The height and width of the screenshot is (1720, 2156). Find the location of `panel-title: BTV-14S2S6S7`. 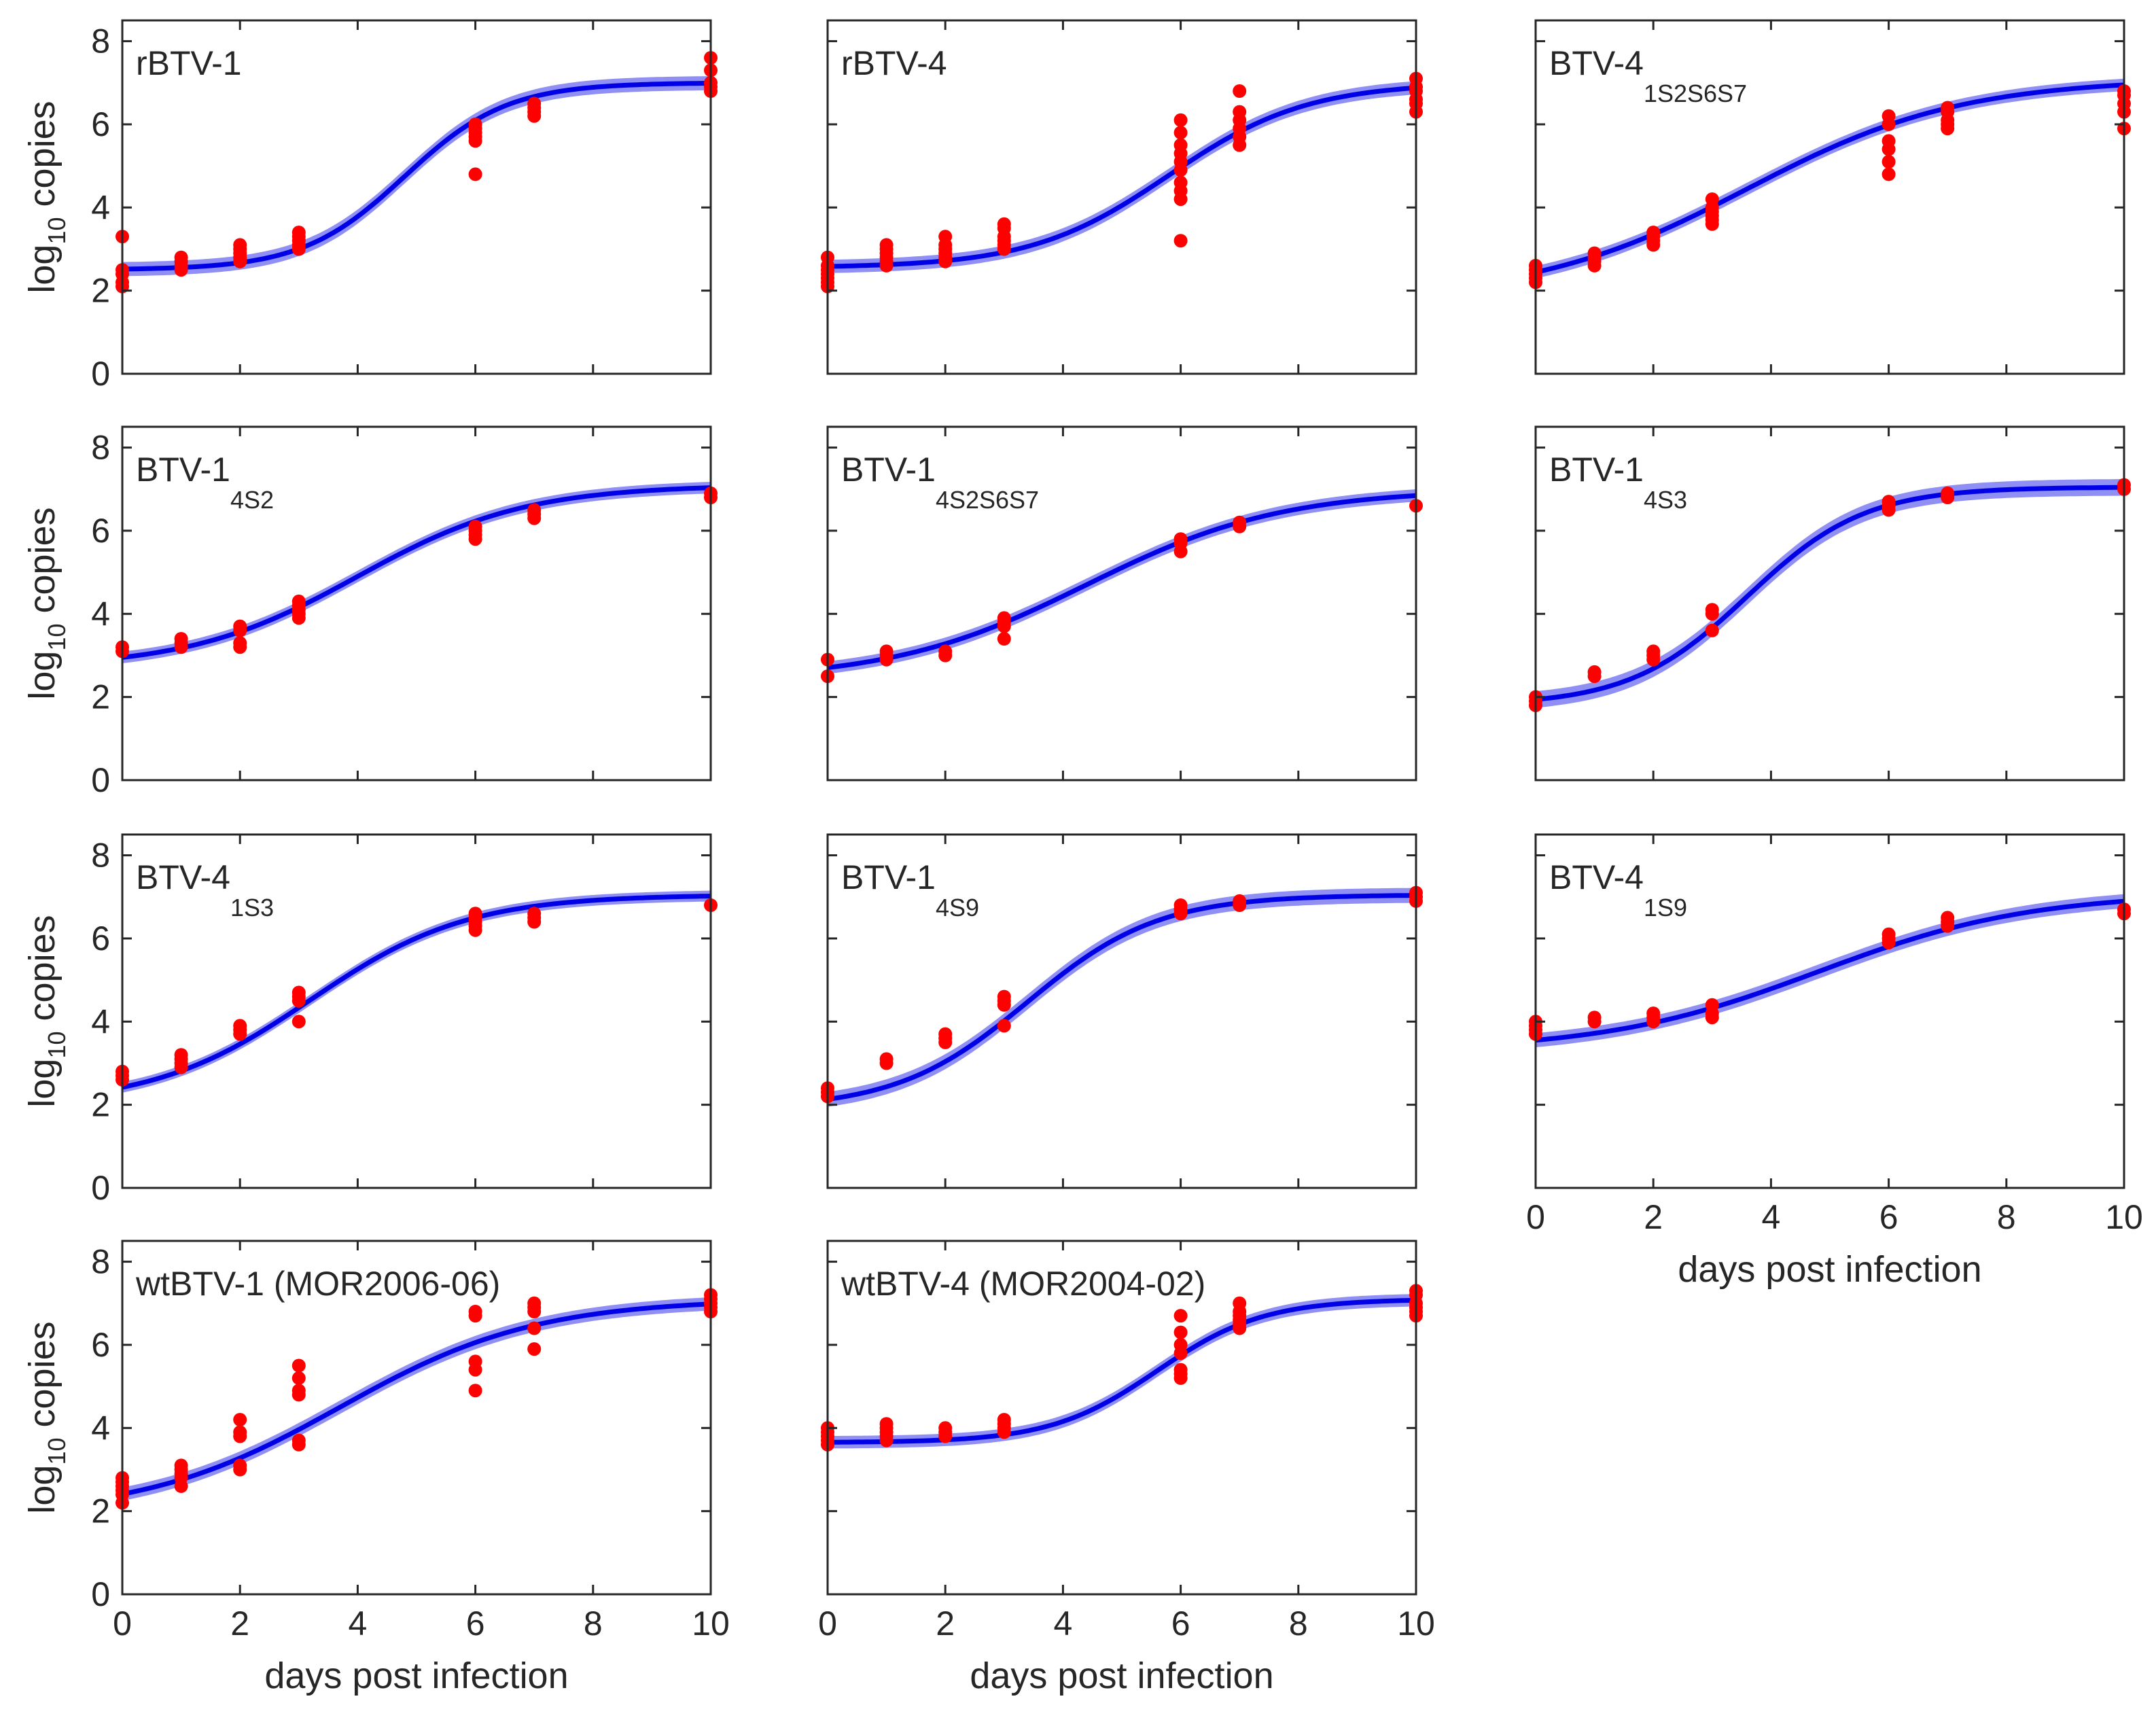

panel-title: BTV-14S2S6S7 is located at coordinates (940, 482).